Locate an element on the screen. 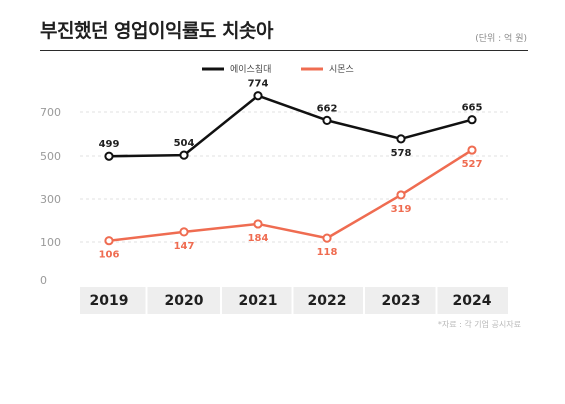  data-label: 662 is located at coordinates (327, 108).